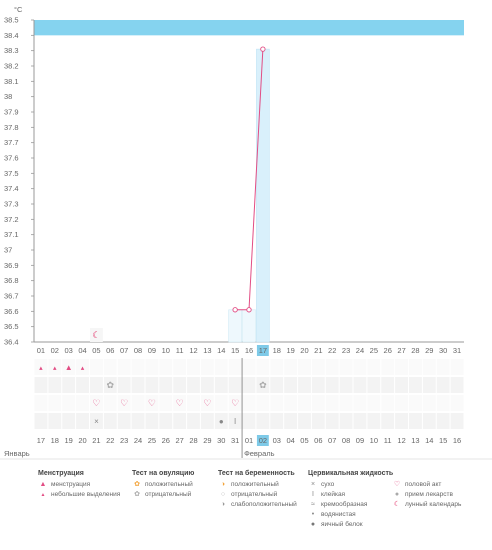 Image resolution: width=492 pixels, height=550 pixels. Describe the element at coordinates (254, 494) in the screenshot. I see `legend-label: отрицательный` at that location.